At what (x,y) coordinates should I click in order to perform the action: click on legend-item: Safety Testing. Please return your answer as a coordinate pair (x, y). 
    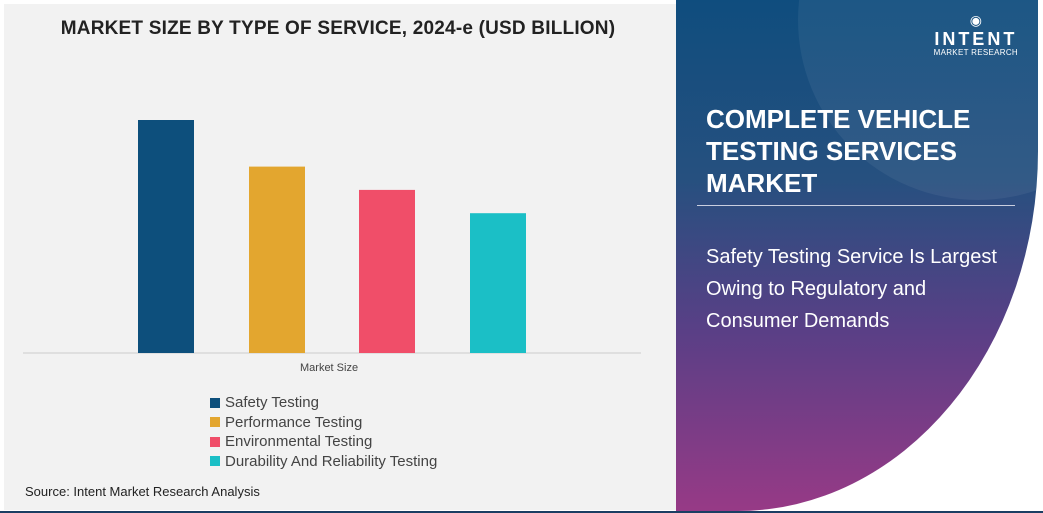
    Looking at the image, I should click on (323, 403).